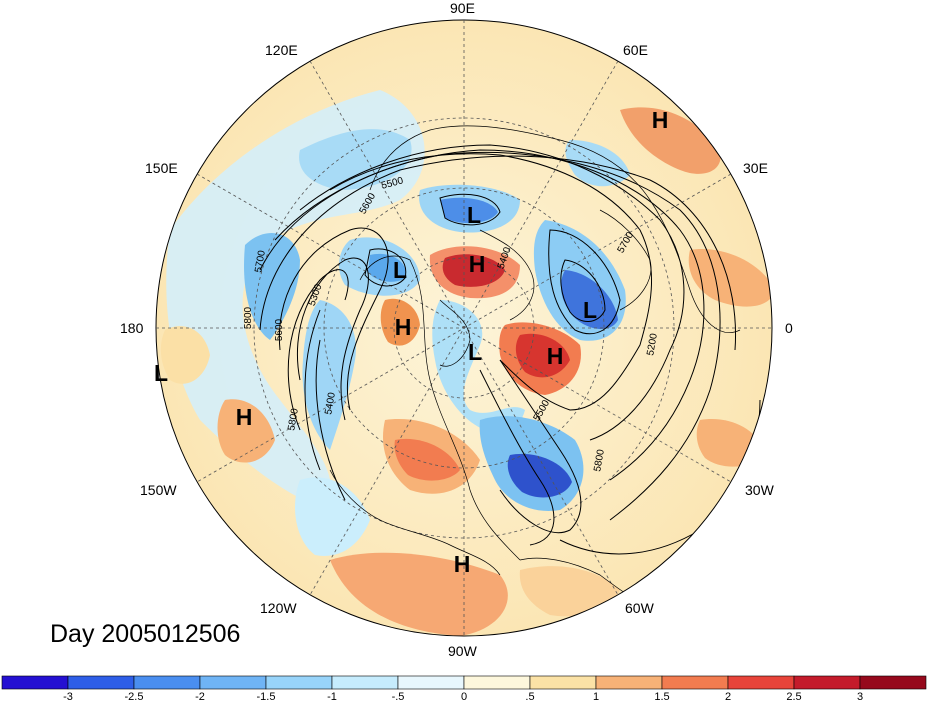 This screenshot has height=702, width=928. What do you see at coordinates (161, 168) in the screenshot?
I see `lon-label-150e: 150E` at bounding box center [161, 168].